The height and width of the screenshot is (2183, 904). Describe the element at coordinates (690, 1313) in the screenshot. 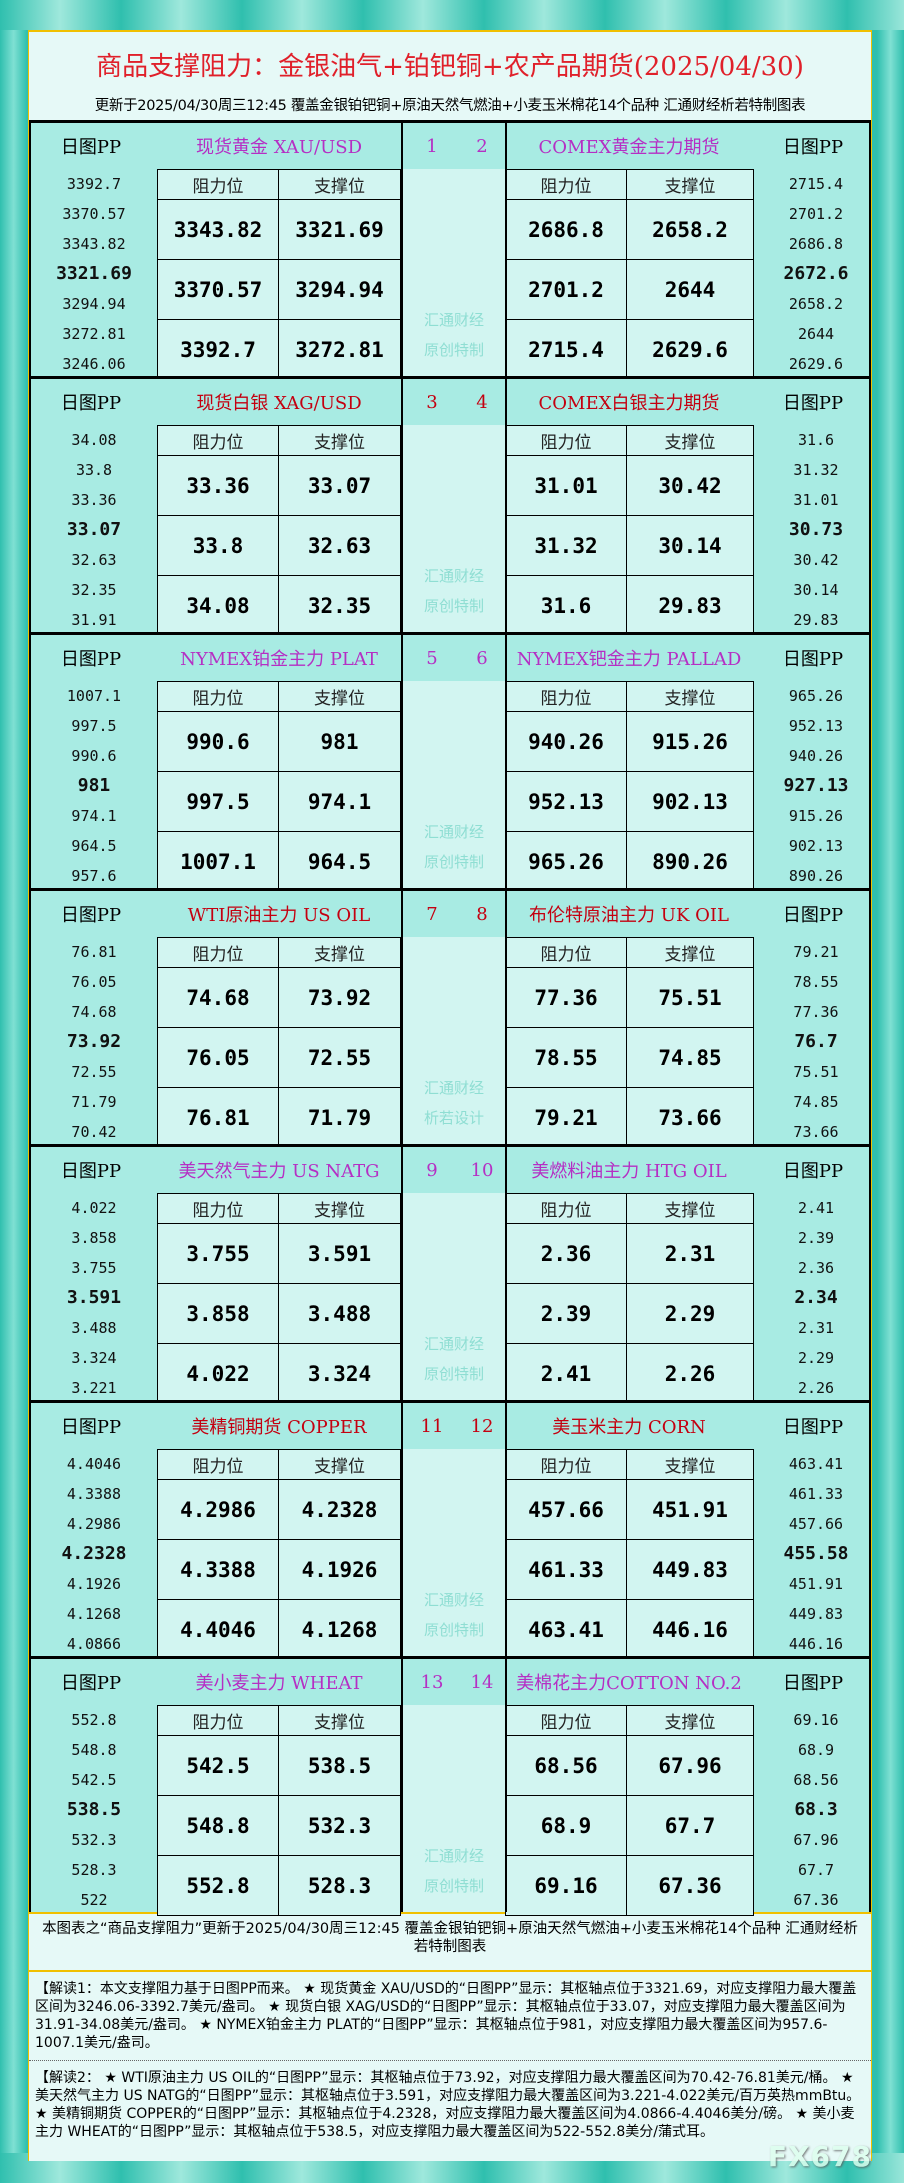

I see `support-value: 2.29` at that location.